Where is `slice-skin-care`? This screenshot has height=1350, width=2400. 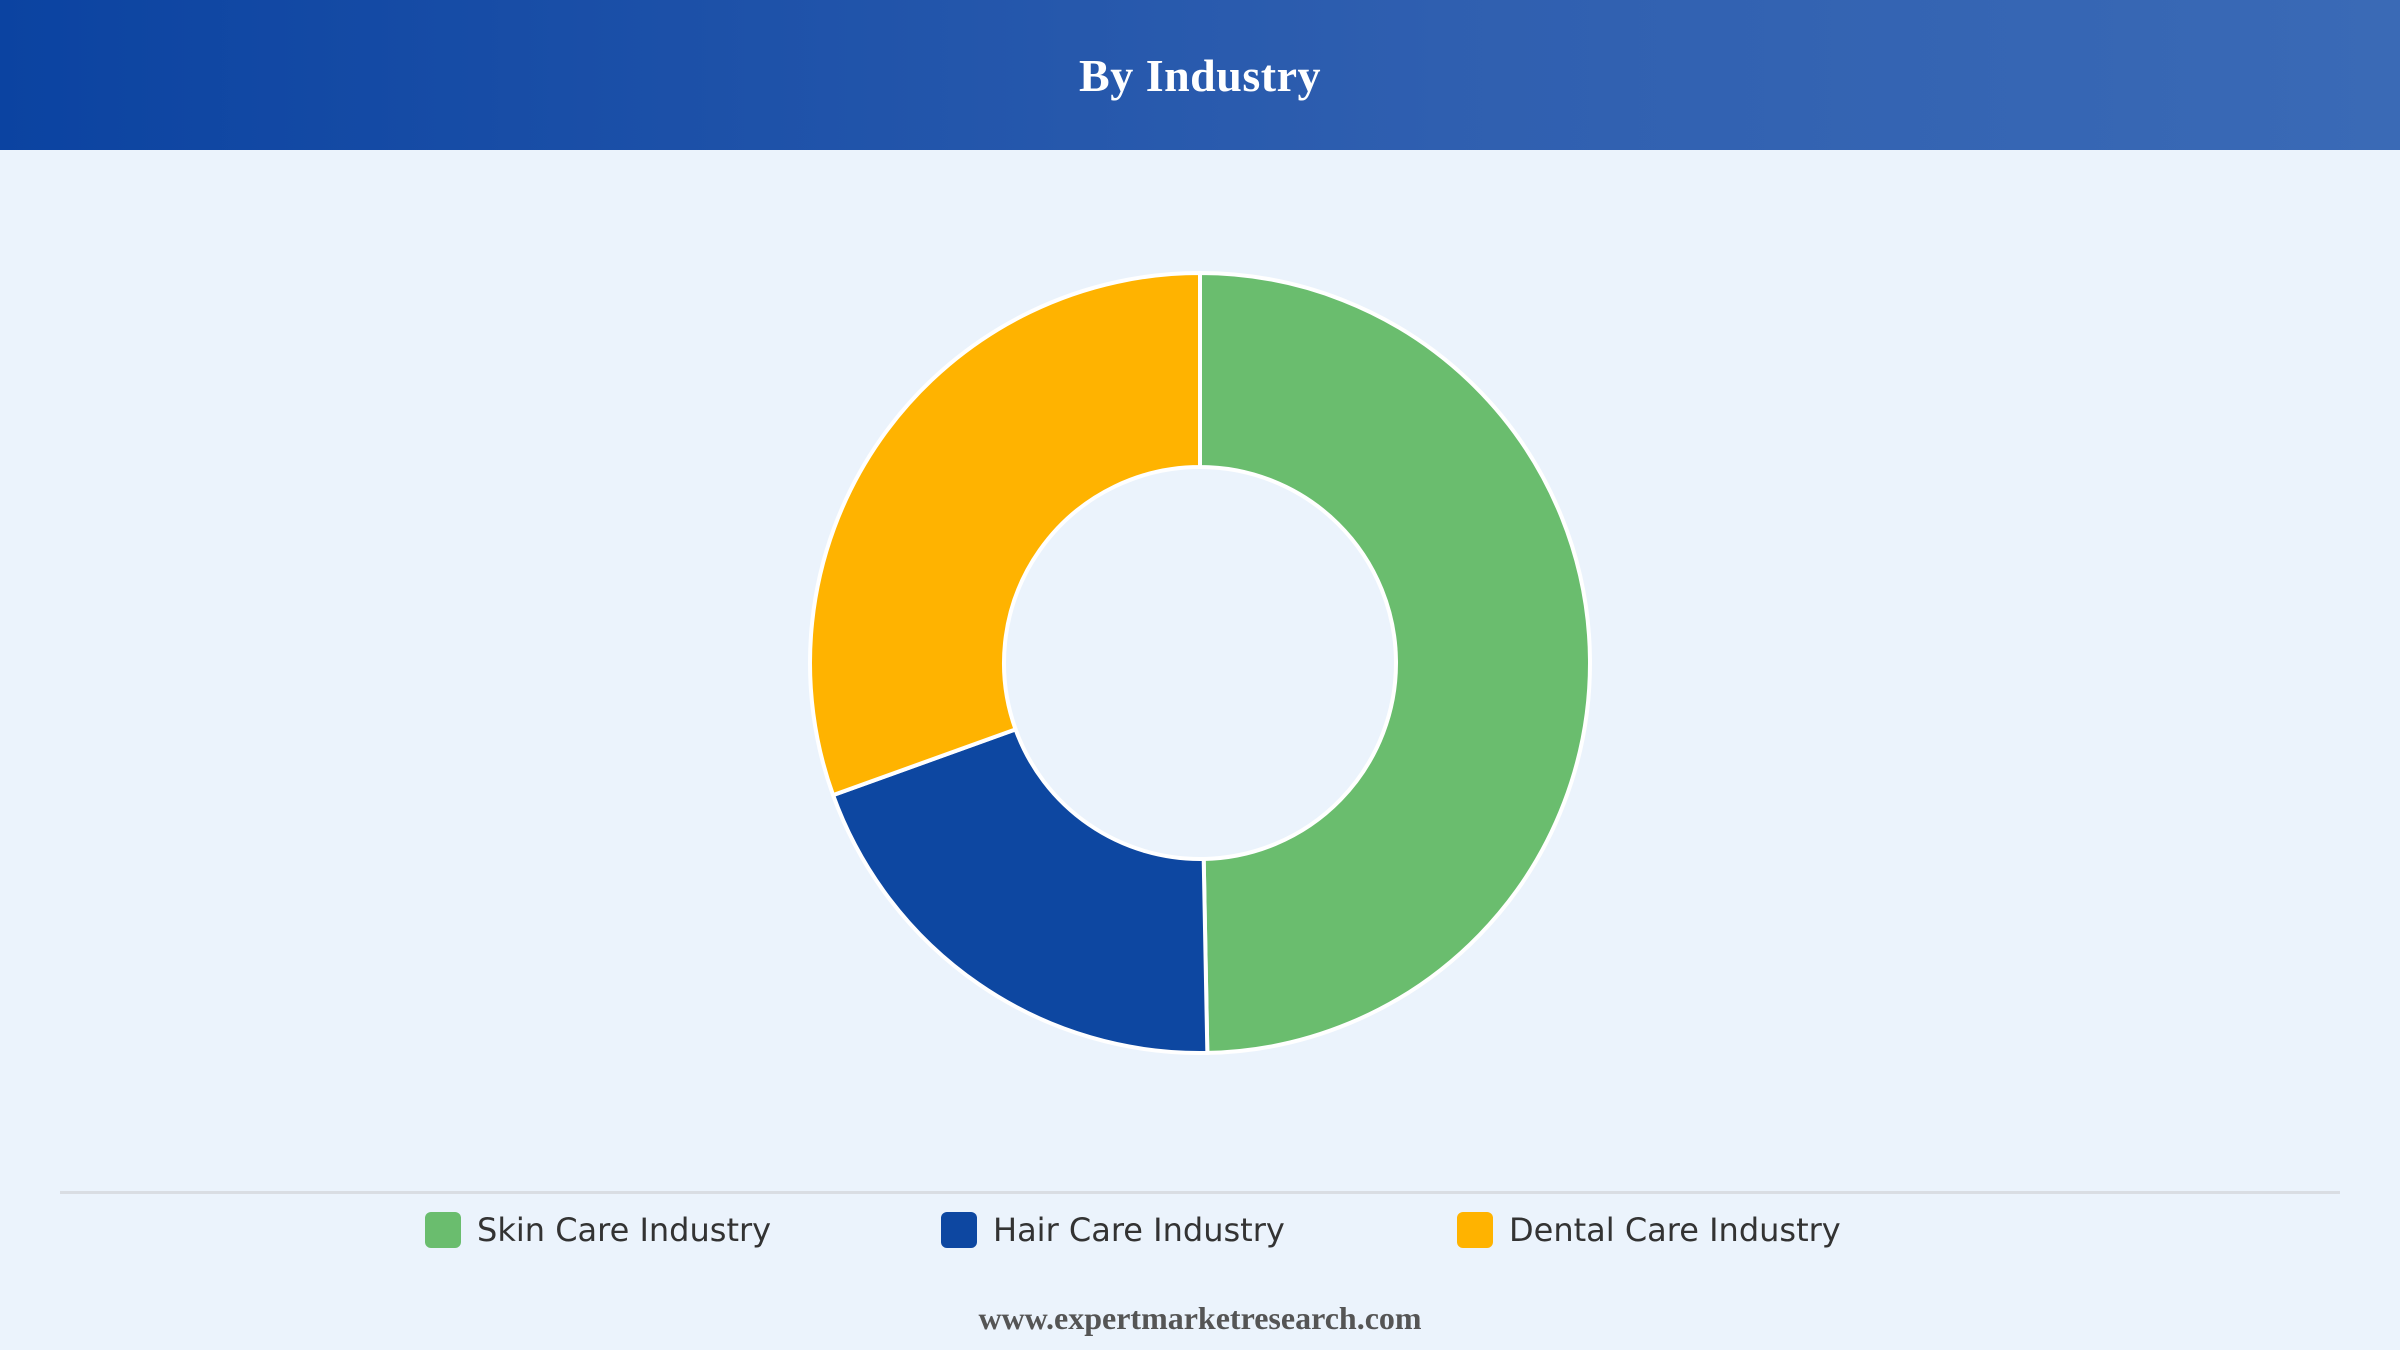
slice-skin-care is located at coordinates (1395, 663).